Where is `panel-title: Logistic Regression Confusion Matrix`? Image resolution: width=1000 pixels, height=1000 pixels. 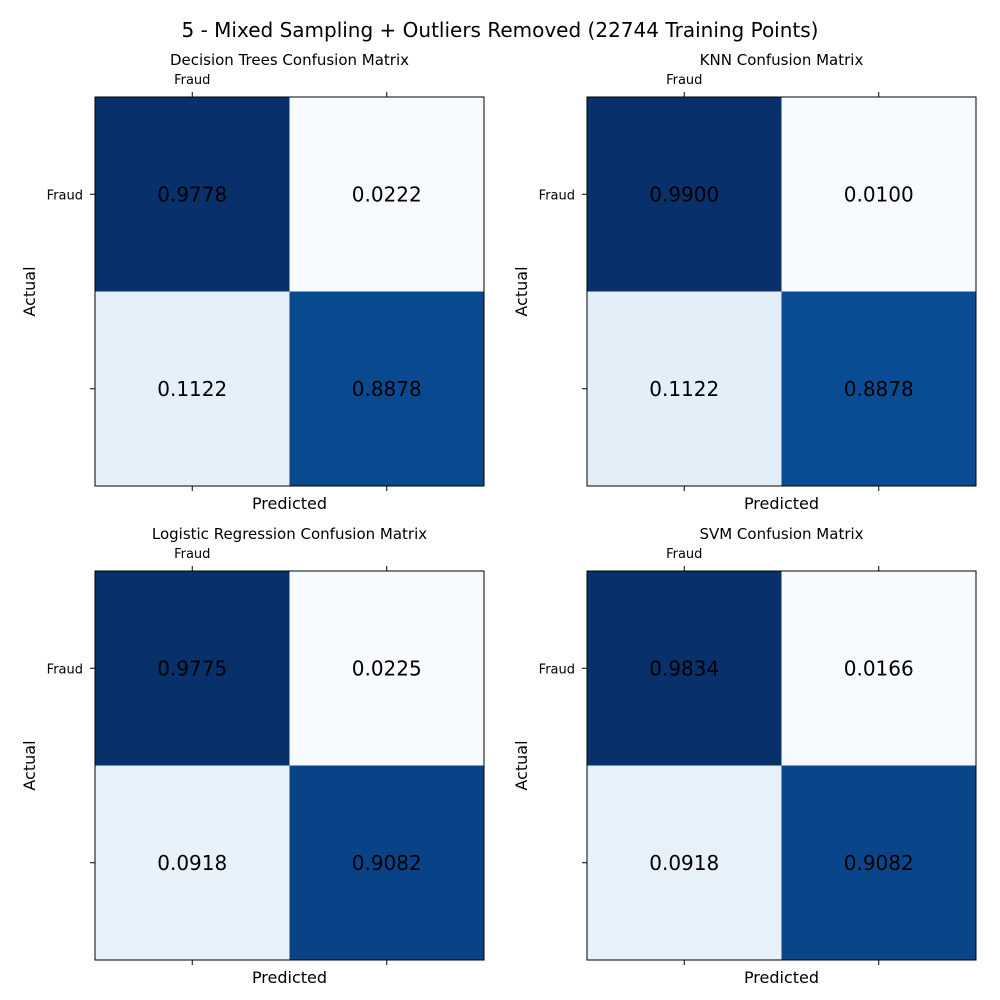
panel-title: Logistic Regression Confusion Matrix is located at coordinates (289, 534).